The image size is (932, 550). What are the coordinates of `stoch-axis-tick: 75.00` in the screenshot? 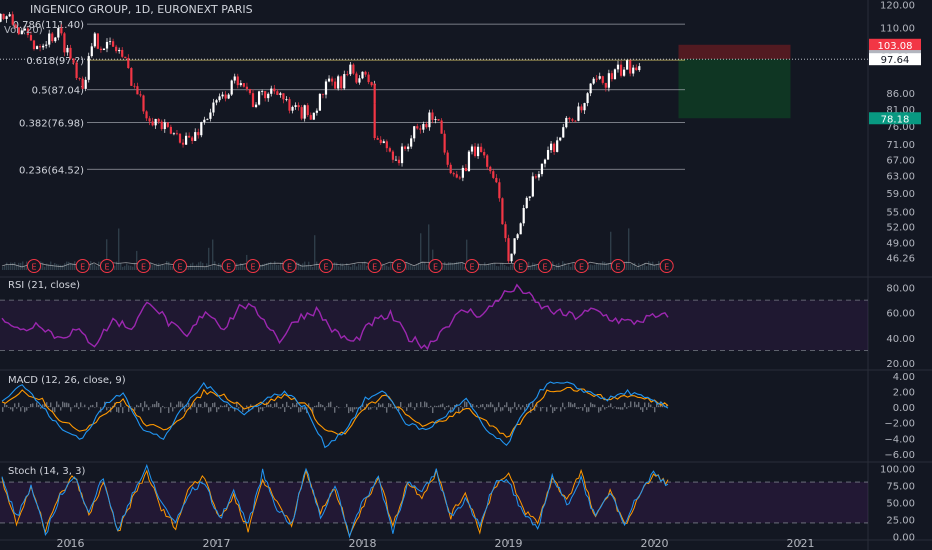 It's located at (900, 486).